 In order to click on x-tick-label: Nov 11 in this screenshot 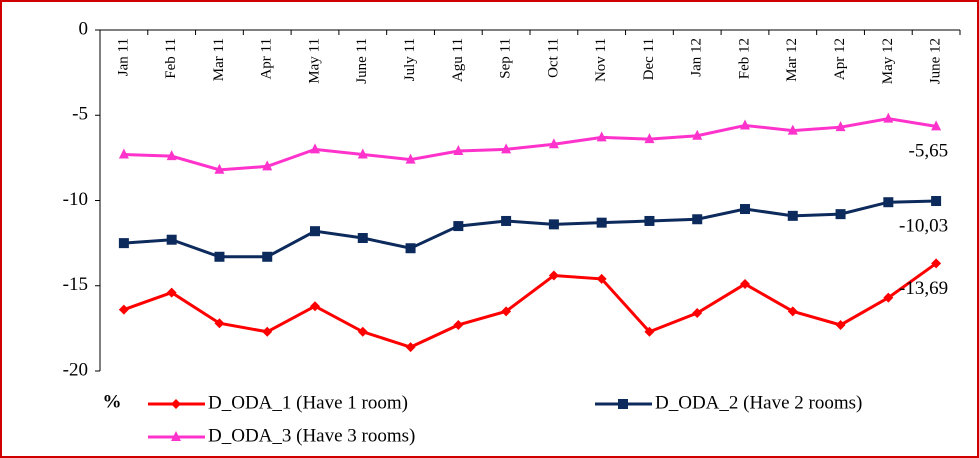, I will do `click(601, 60)`.